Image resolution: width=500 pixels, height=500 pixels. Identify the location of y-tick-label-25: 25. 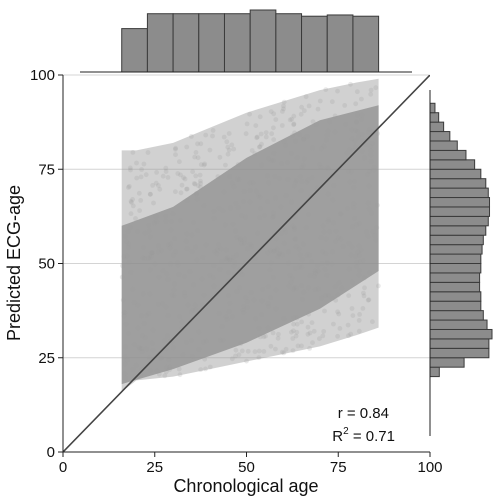
(46, 358).